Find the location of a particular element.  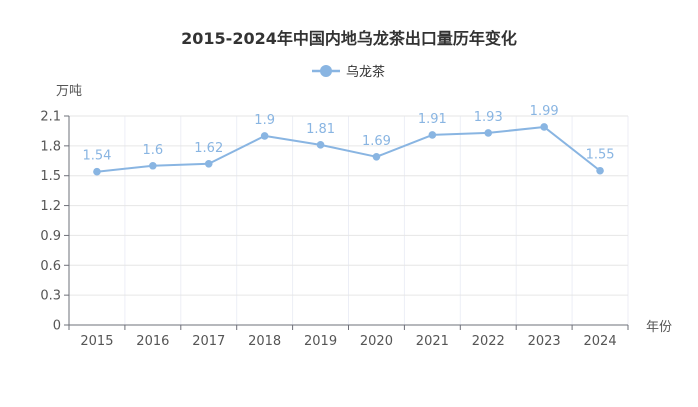

series-oolong-tea is located at coordinates (348, 149).